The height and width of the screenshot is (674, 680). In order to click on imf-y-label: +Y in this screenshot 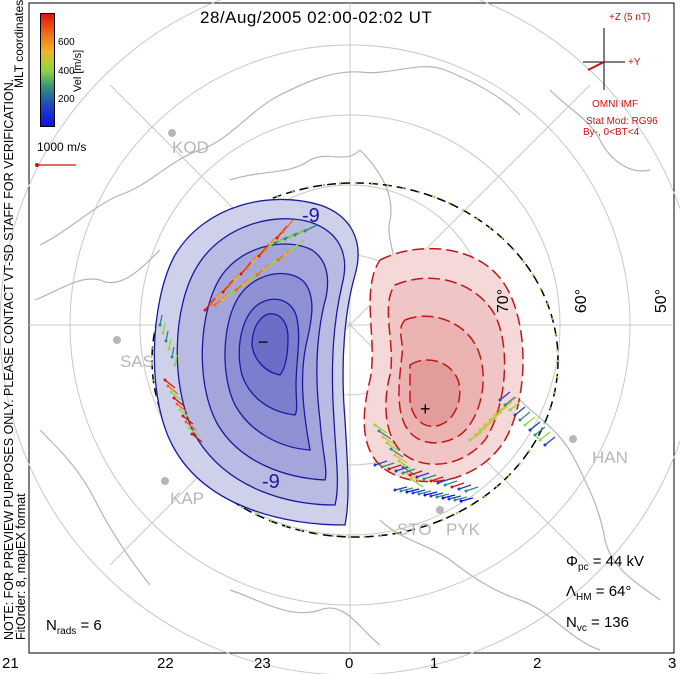, I will do `click(634, 62)`.